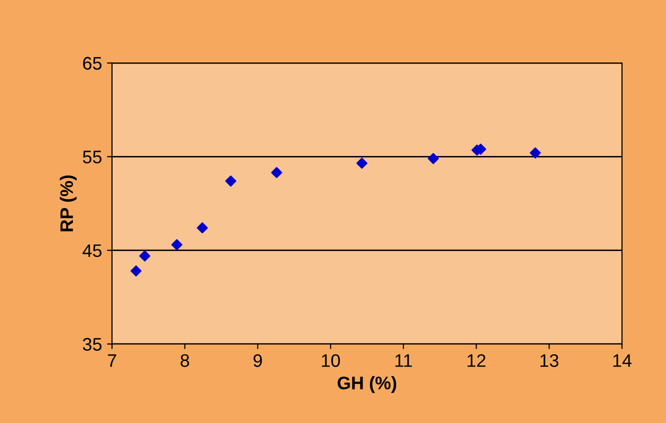 This screenshot has height=423, width=666. Describe the element at coordinates (367, 384) in the screenshot. I see `x-axis-title: GH (%)` at that location.